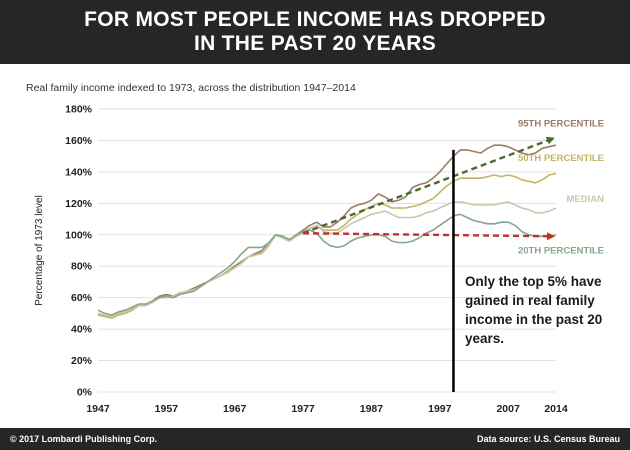 The height and width of the screenshot is (450, 630). Describe the element at coordinates (82, 267) in the screenshot. I see `y-tick-label: 80%` at that location.